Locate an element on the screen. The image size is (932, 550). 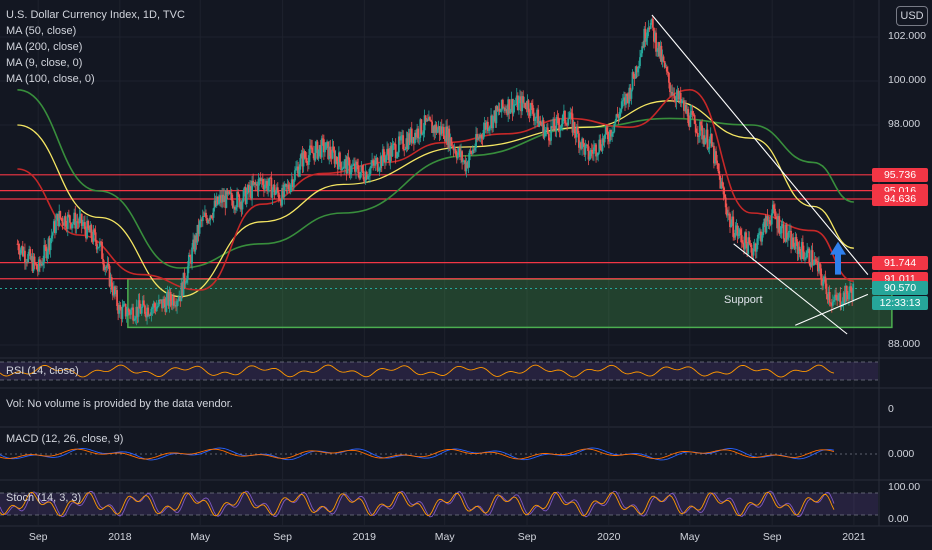
macd-axis-tick: 0.000 is located at coordinates (901, 454).